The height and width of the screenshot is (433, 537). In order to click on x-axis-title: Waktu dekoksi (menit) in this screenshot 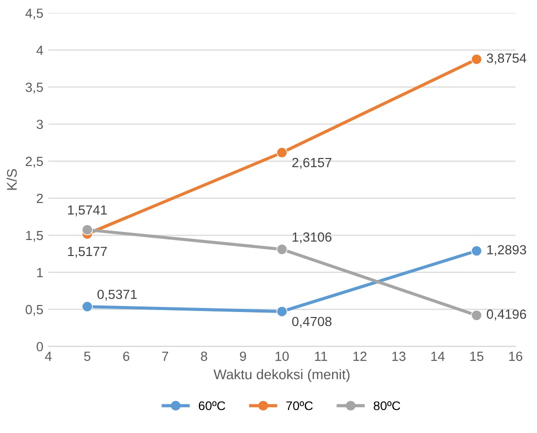, I will do `click(282, 375)`.